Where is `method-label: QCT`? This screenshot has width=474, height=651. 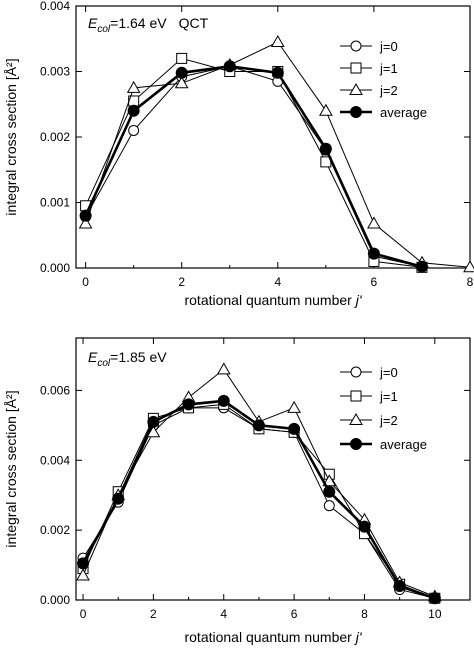
method-label: QCT is located at coordinates (194, 23).